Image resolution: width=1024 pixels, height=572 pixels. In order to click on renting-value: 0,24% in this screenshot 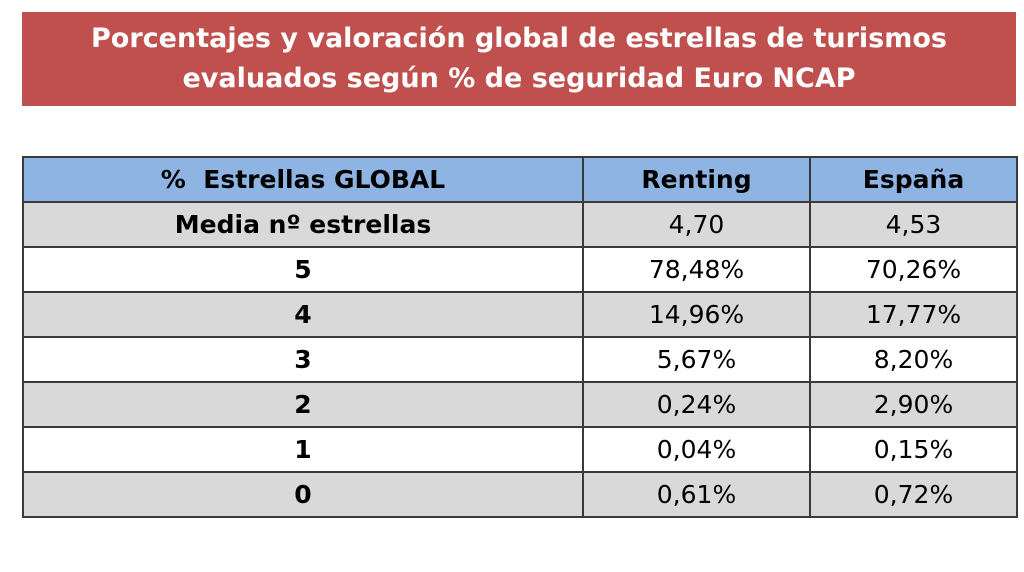, I will do `click(696, 404)`.